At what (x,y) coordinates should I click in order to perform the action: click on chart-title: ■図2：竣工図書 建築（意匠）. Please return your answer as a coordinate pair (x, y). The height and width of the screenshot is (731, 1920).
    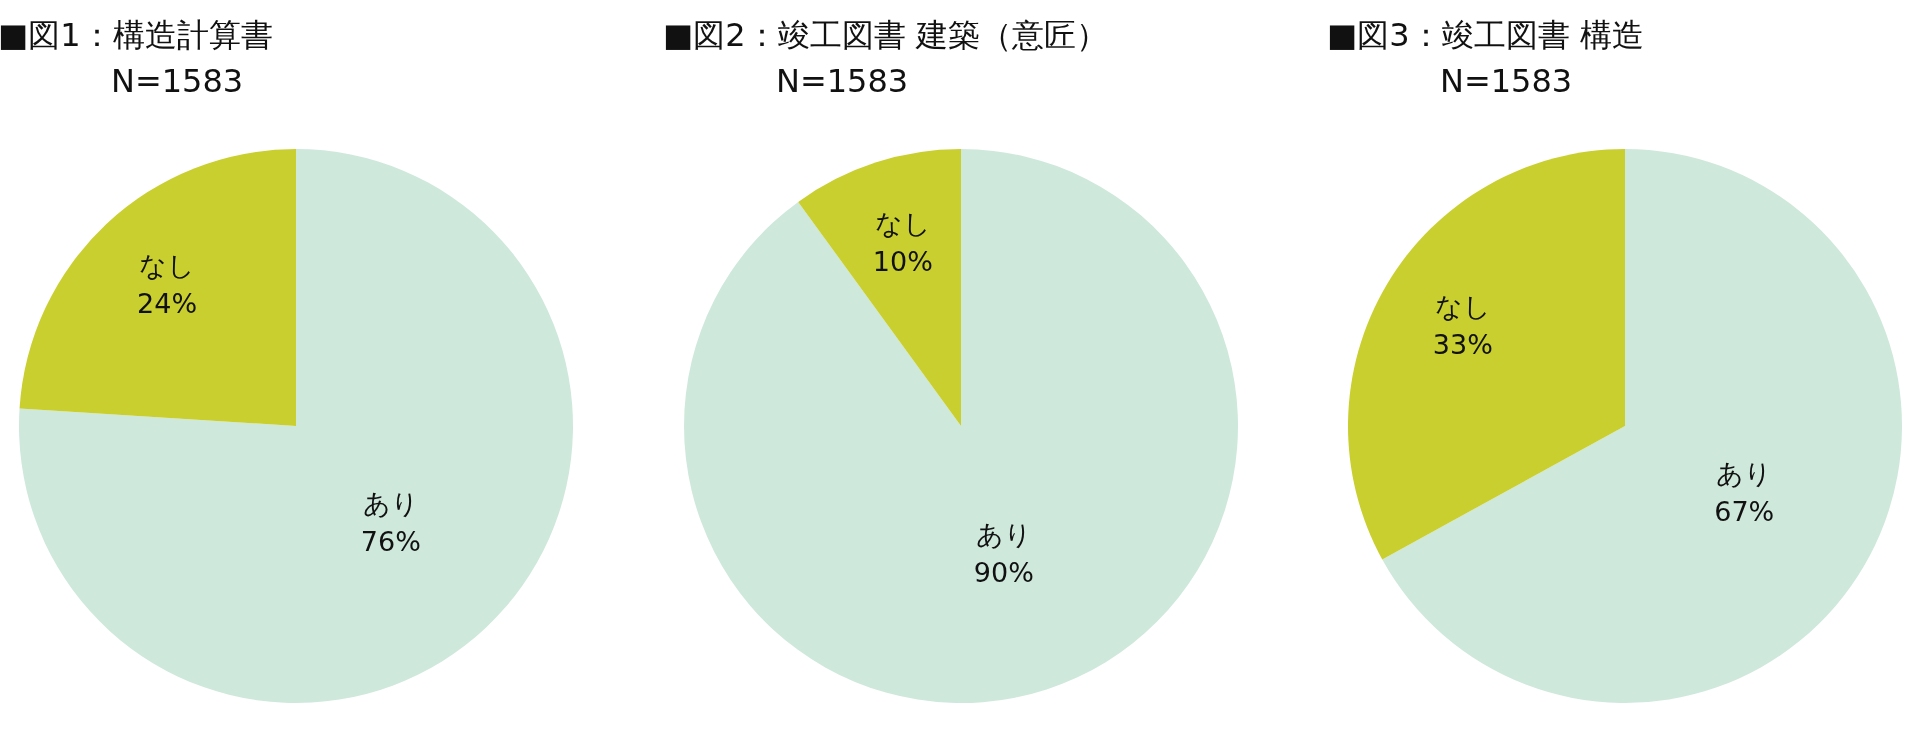
    Looking at the image, I should click on (885, 35).